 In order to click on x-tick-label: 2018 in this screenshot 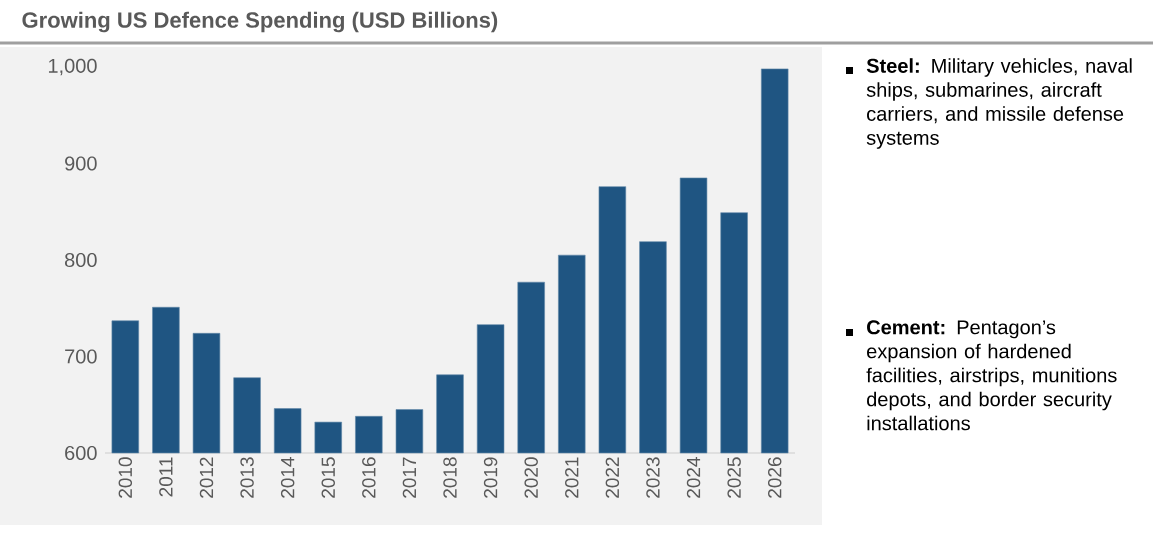, I will do `click(450, 477)`.